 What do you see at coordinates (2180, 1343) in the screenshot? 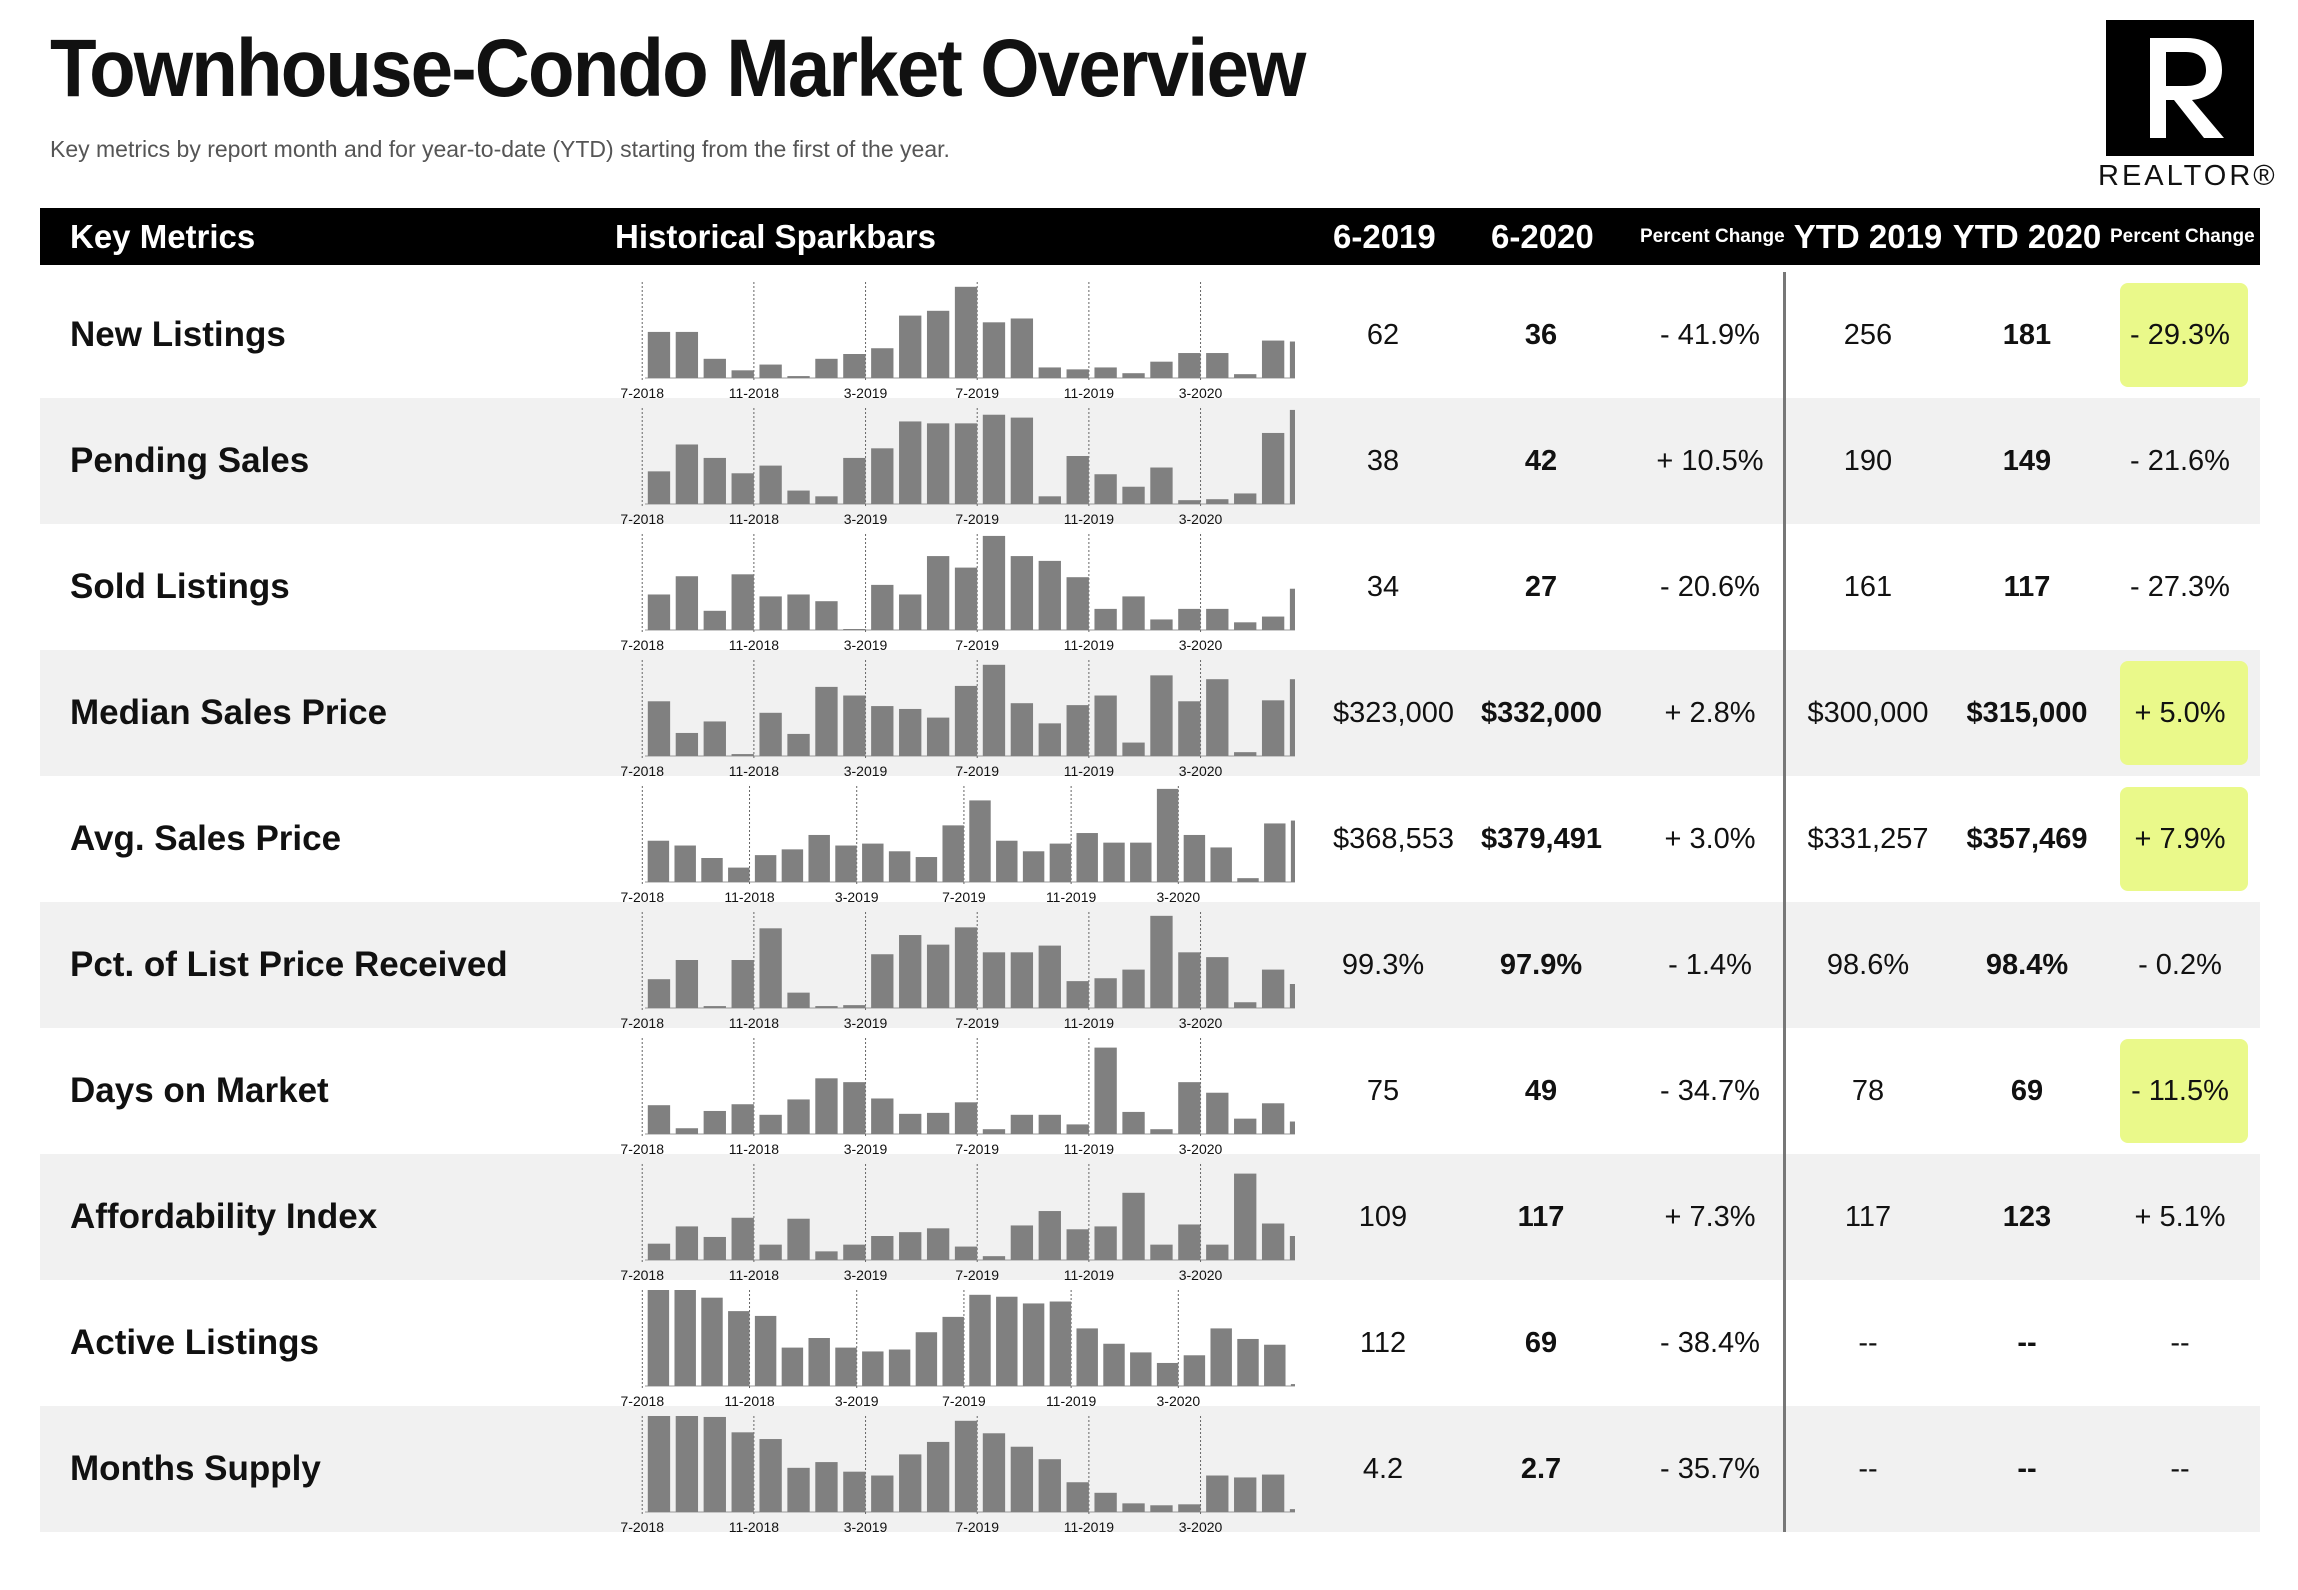
I see `ytd-pct-change: --` at bounding box center [2180, 1343].